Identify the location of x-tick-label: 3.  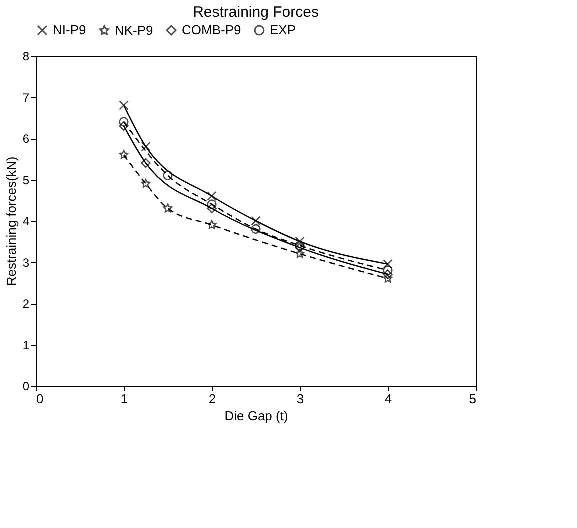
(300, 399).